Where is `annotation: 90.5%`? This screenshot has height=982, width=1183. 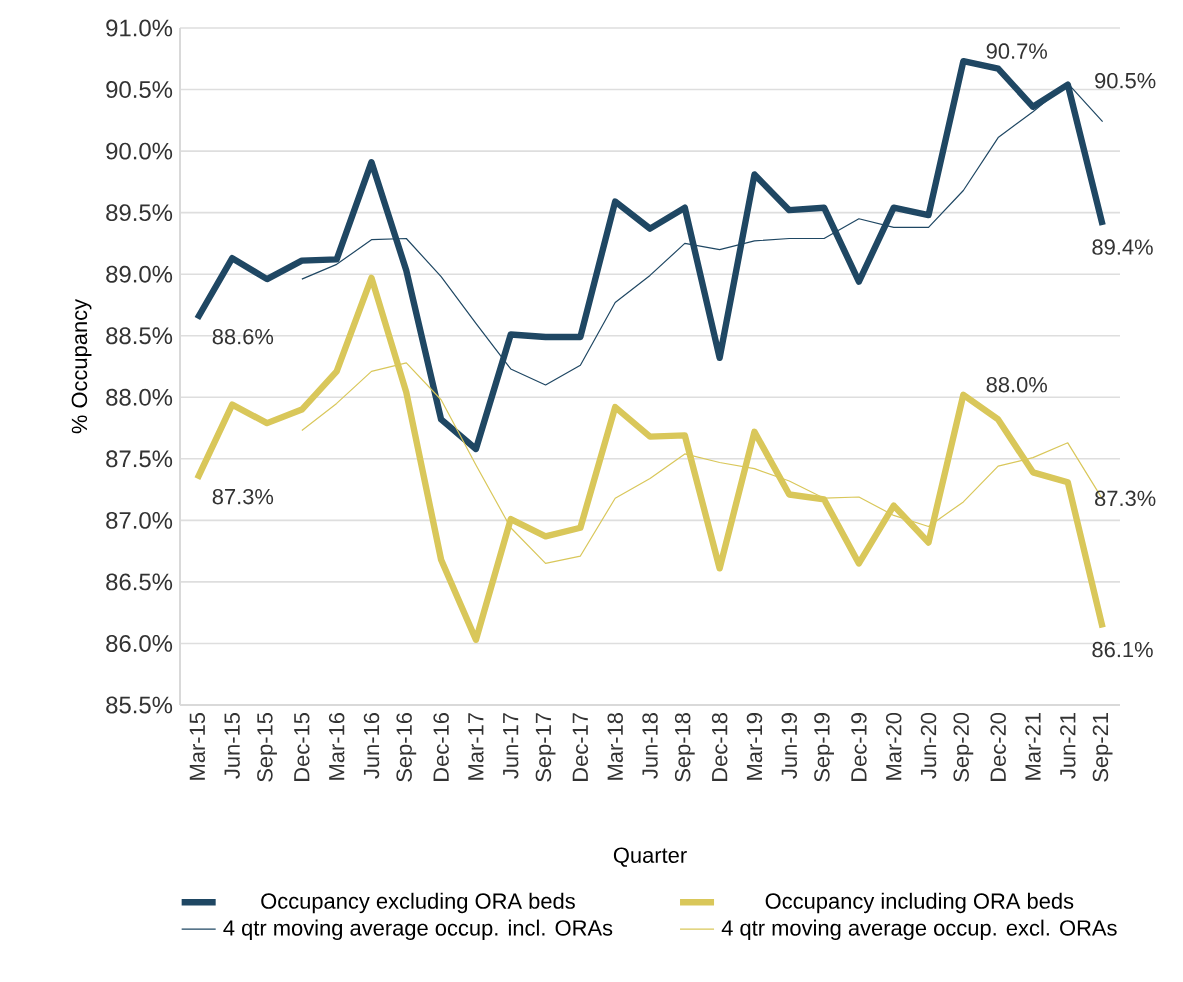 annotation: 90.5% is located at coordinates (1125, 80).